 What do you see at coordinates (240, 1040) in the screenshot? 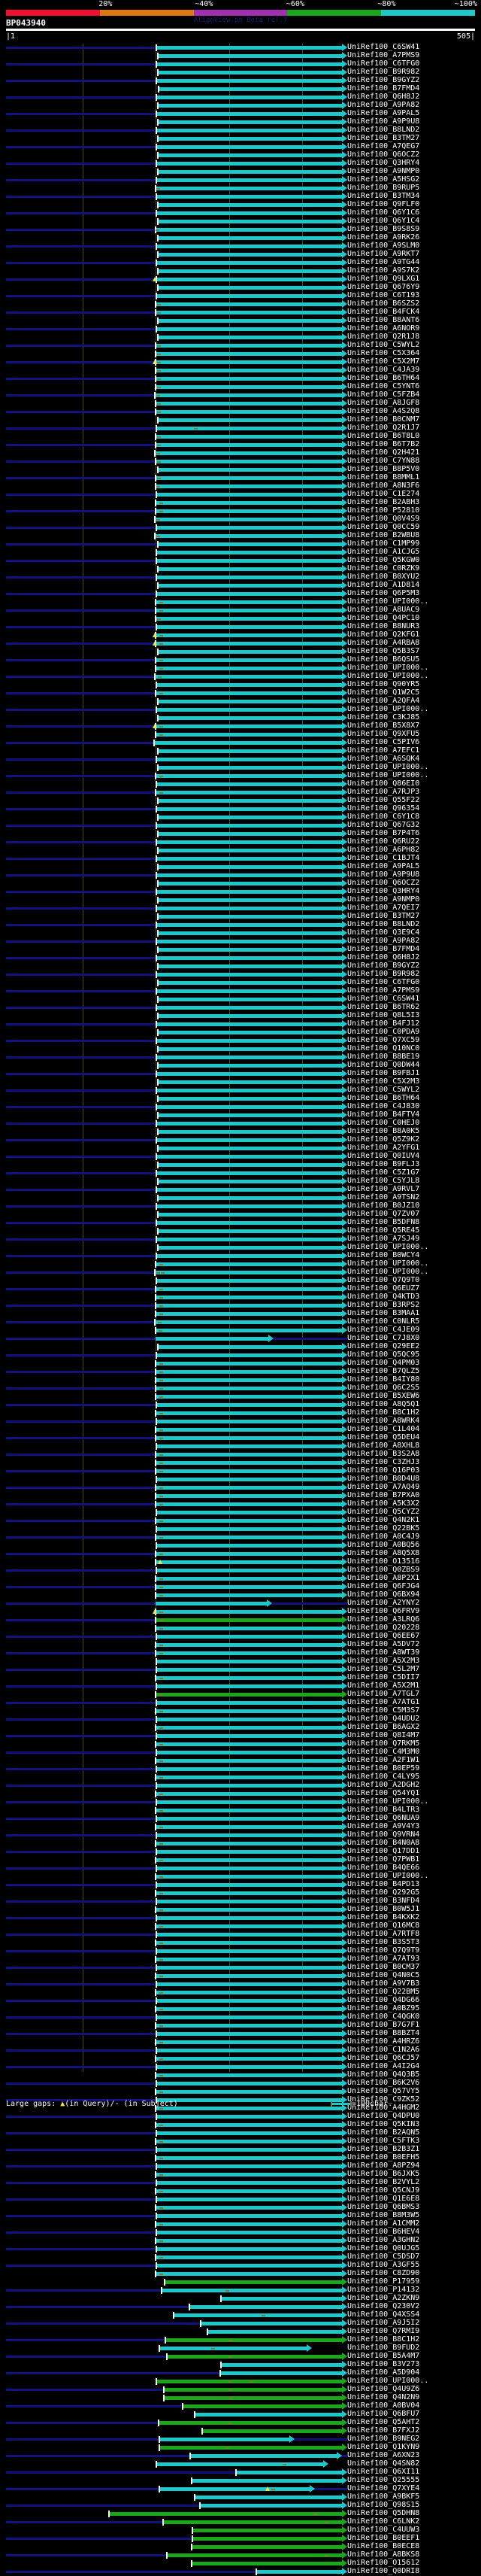
I see `alignment-hit-row: UniRef100_Q7XC59` at bounding box center [240, 1040].